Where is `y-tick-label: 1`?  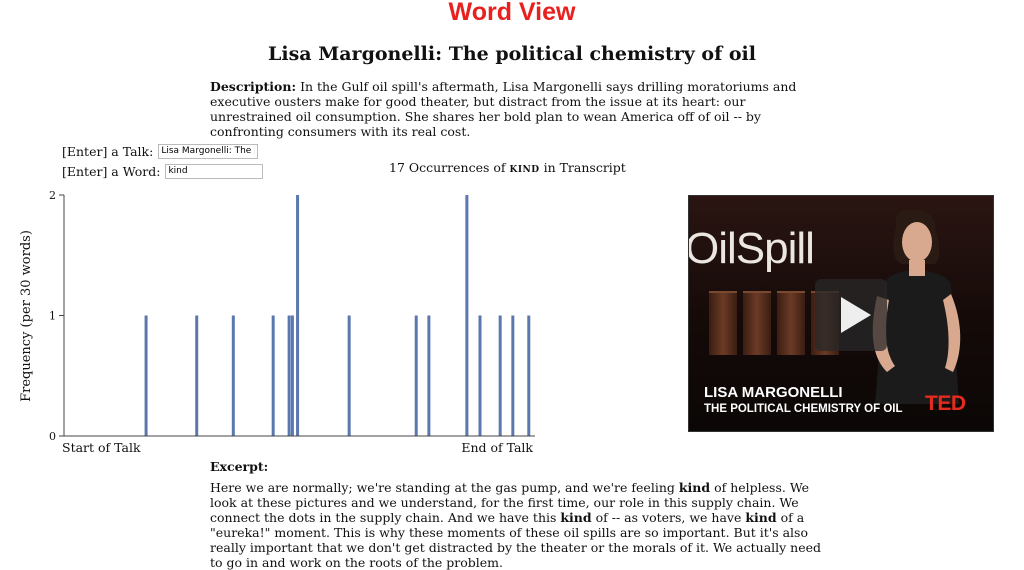 y-tick-label: 1 is located at coordinates (52, 316).